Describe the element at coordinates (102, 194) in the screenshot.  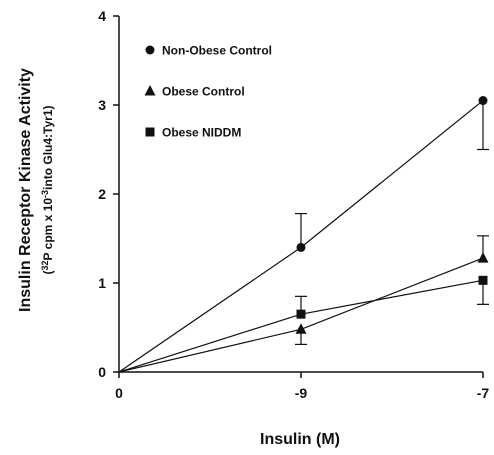
I see `y-tick-label: 2` at that location.